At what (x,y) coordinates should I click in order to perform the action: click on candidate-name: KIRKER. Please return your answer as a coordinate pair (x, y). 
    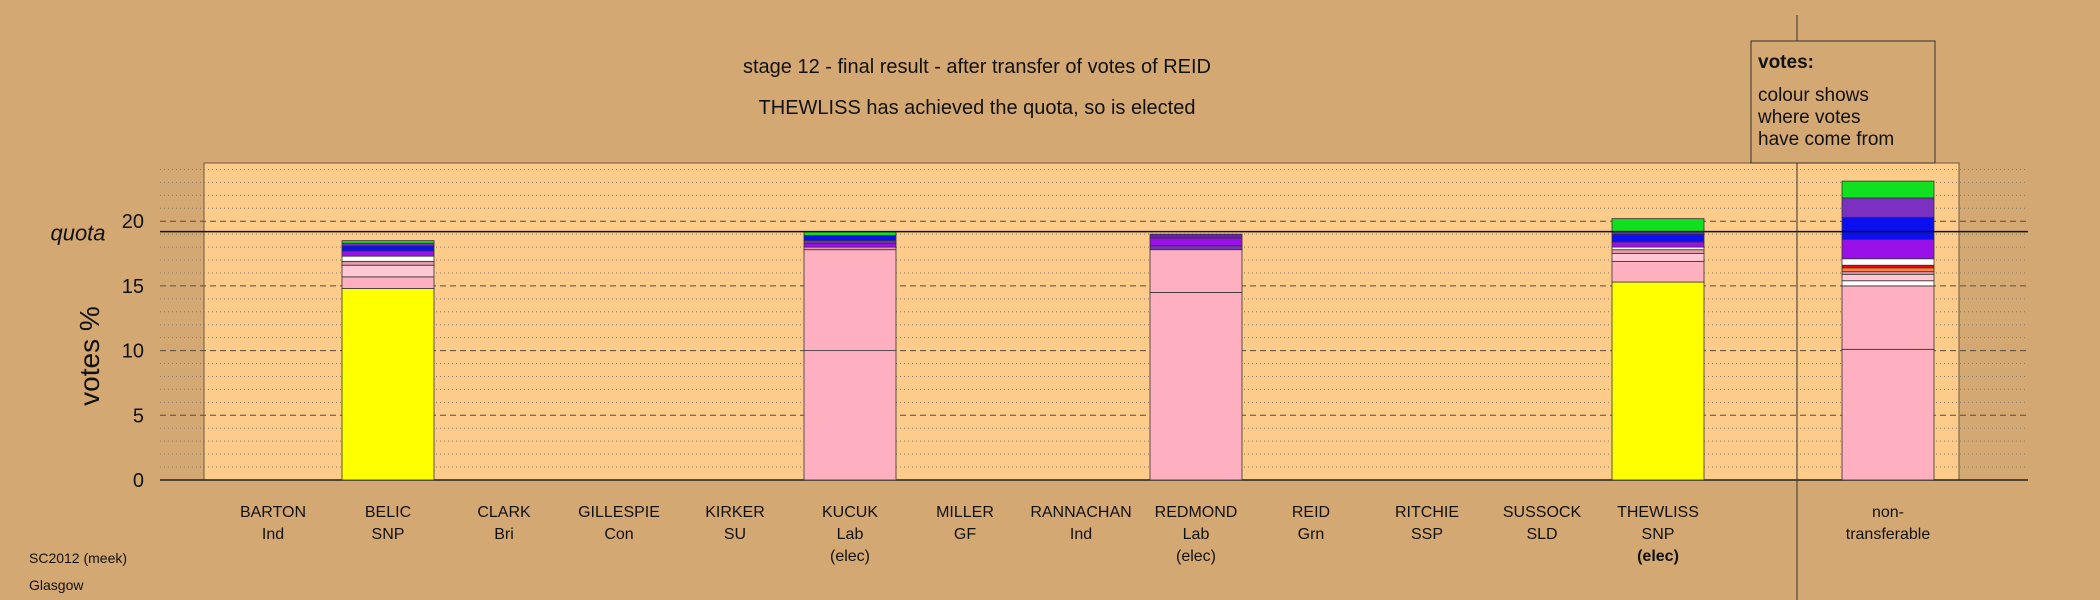
    Looking at the image, I should click on (735, 512).